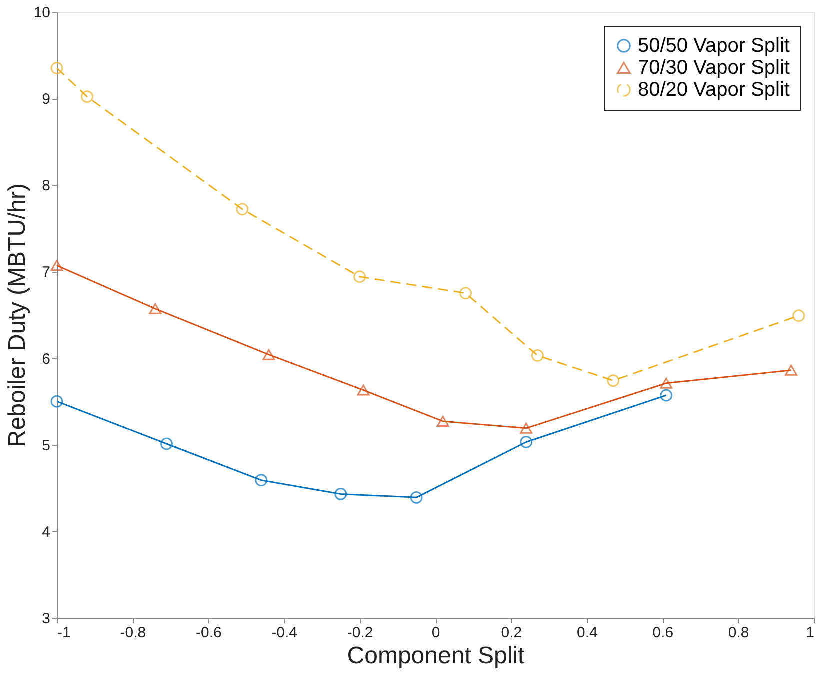 The height and width of the screenshot is (673, 820). Describe the element at coordinates (739, 633) in the screenshot. I see `x-tick-label: 0.8` at that location.